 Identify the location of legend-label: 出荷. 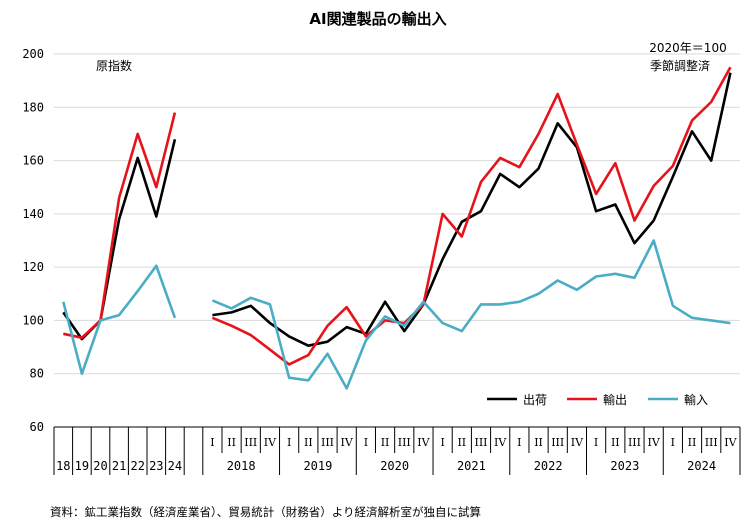
(535, 400).